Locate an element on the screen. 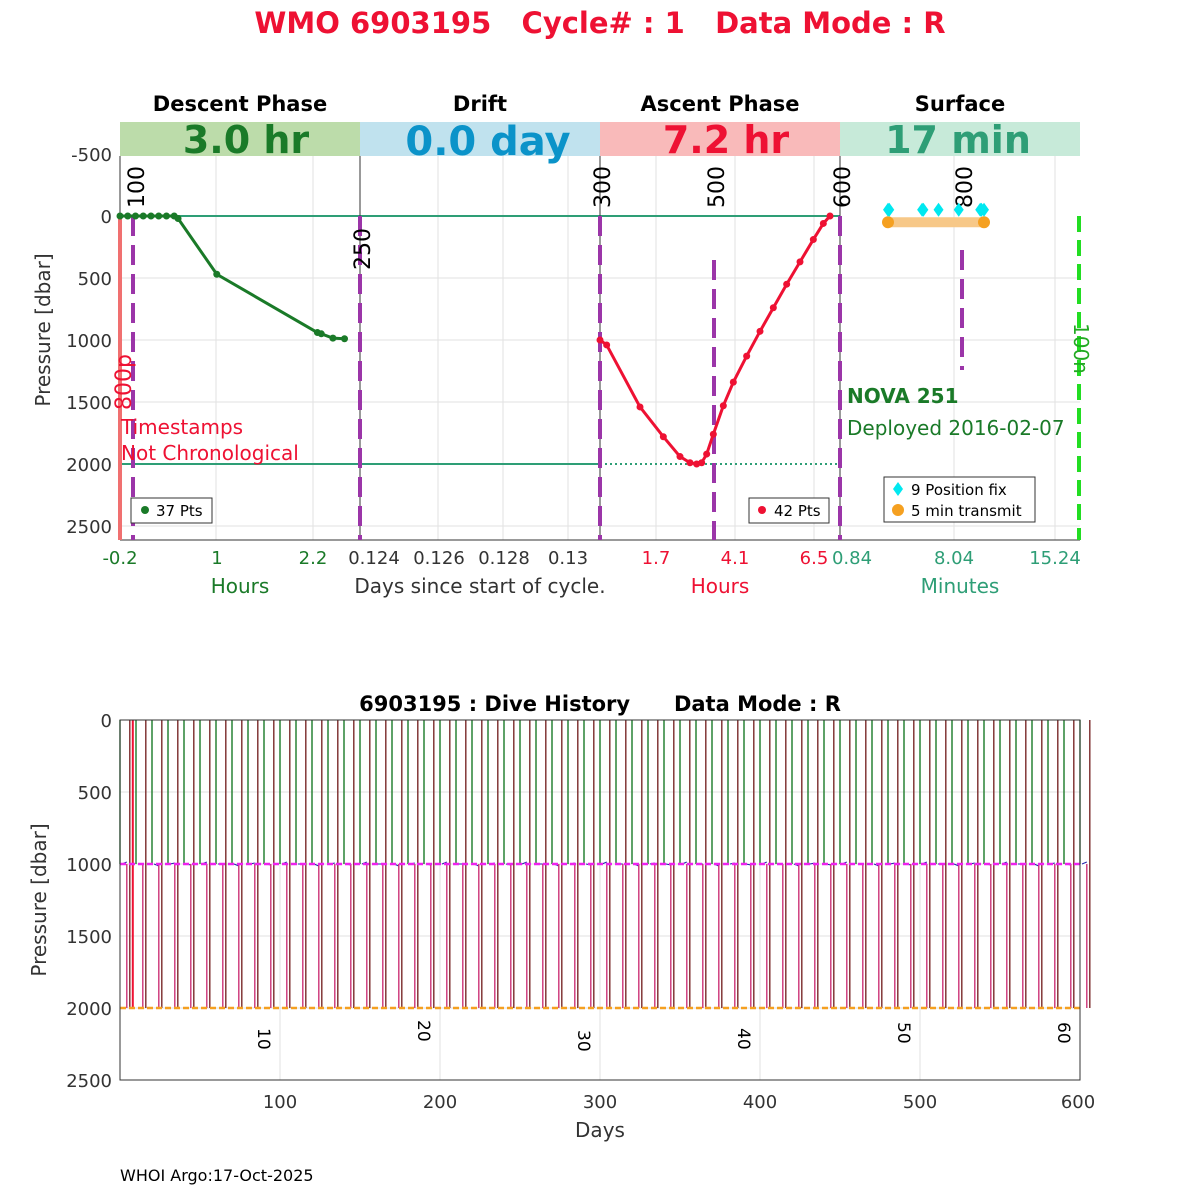 This screenshot has width=1200, height=1200. x-tick: 1.7 is located at coordinates (656, 558).